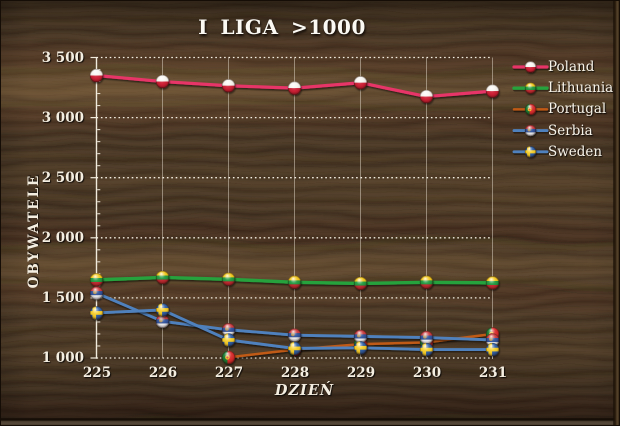 Image resolution: width=620 pixels, height=426 pixels. Describe the element at coordinates (162, 373) in the screenshot. I see `x-tick-label: 226` at that location.